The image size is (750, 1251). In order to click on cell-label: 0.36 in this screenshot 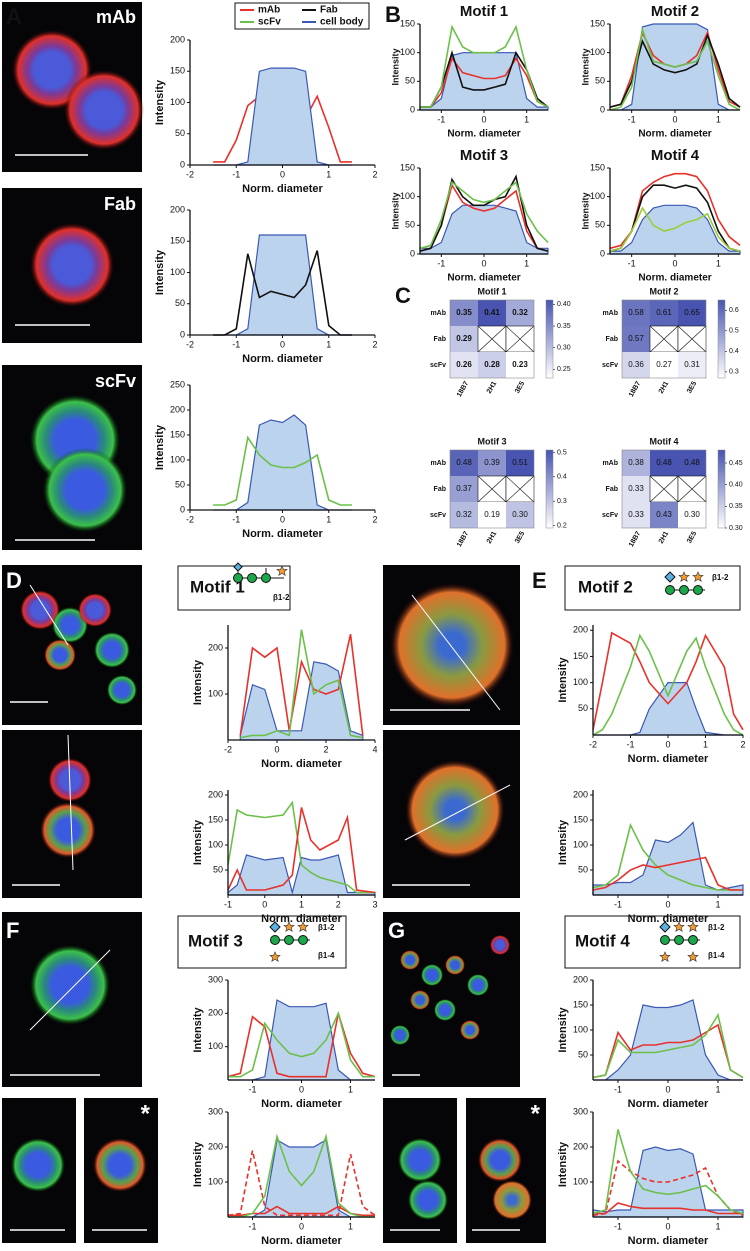, I will do `click(636, 364)`.